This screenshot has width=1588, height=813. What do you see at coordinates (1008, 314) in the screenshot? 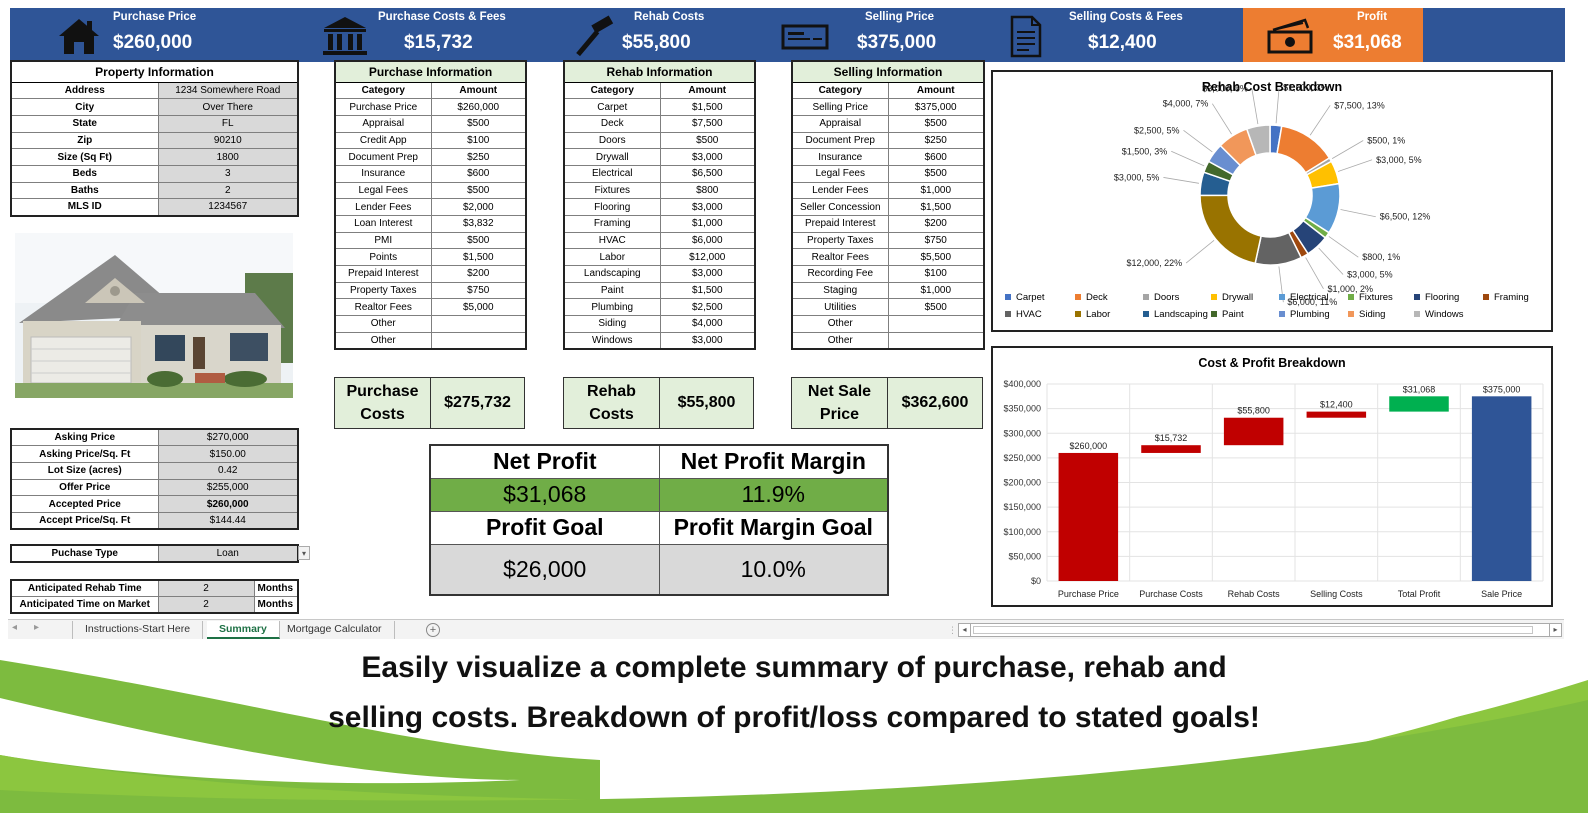
I see `legend-swatch` at bounding box center [1008, 314].